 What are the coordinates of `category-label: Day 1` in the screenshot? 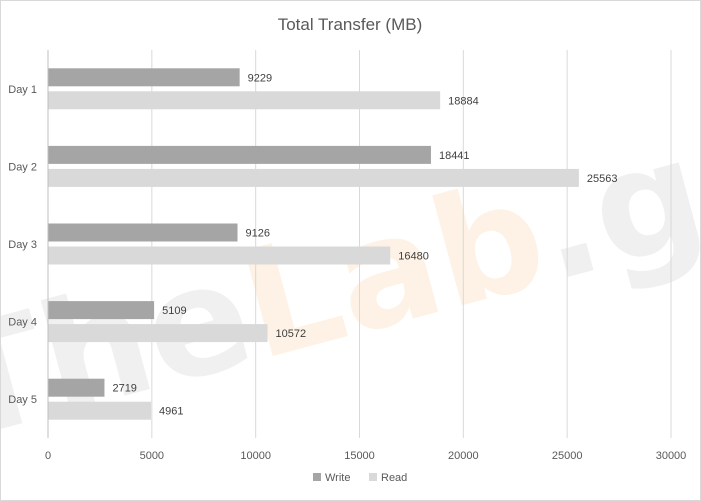 It's located at (22, 90).